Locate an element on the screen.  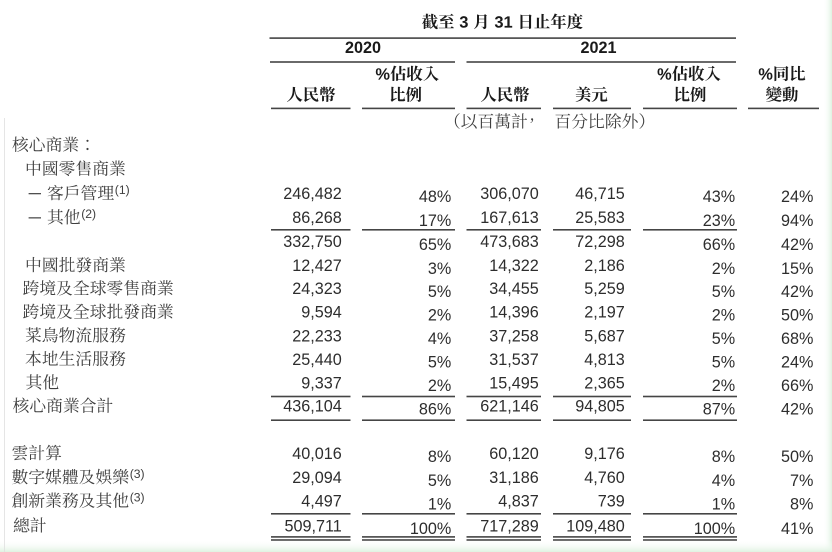
svg-text: 4,813 is located at coordinates (604, 360).